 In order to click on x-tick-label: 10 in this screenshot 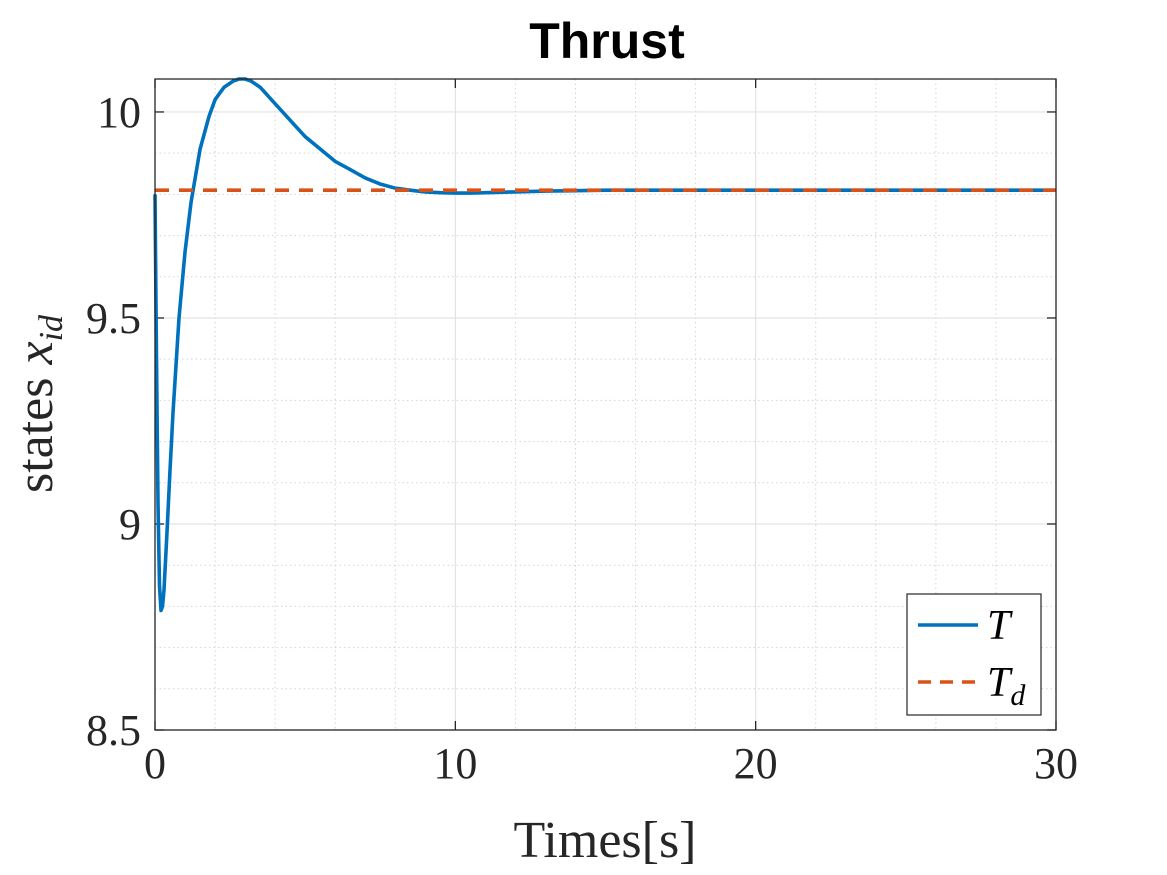, I will do `click(455, 763)`.